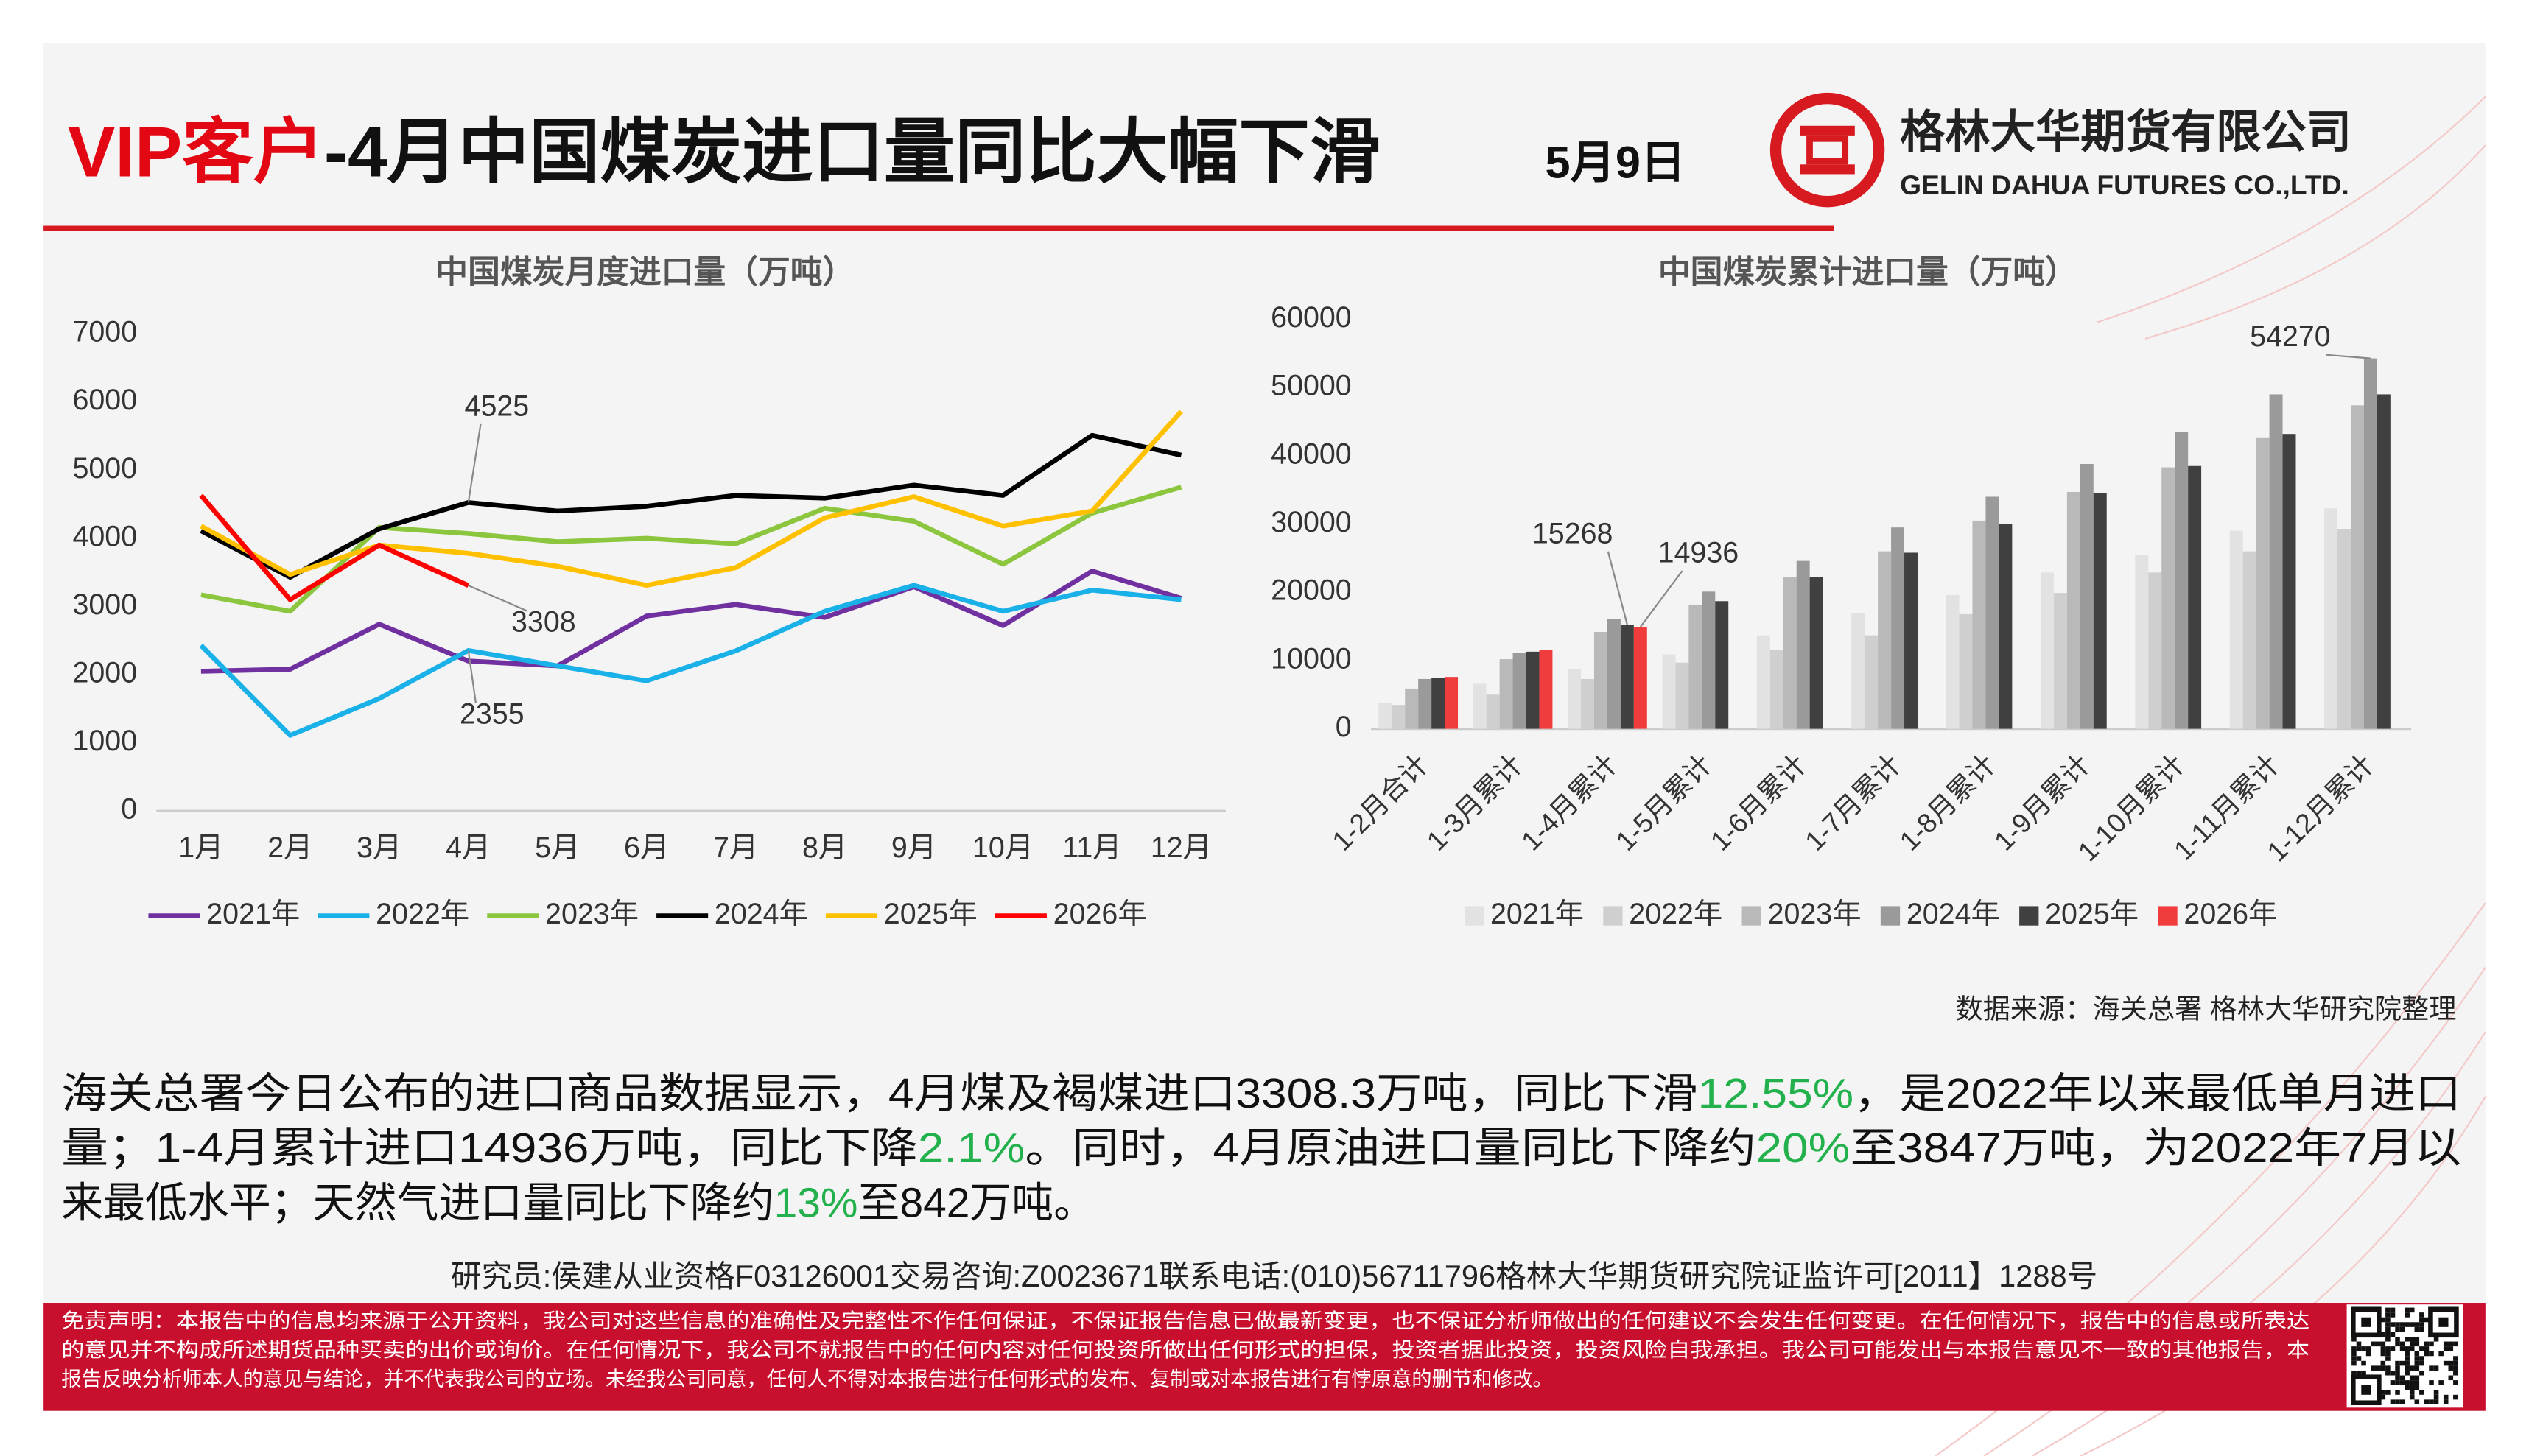  I want to click on y-tick-label: 40000, so click(1312, 454).